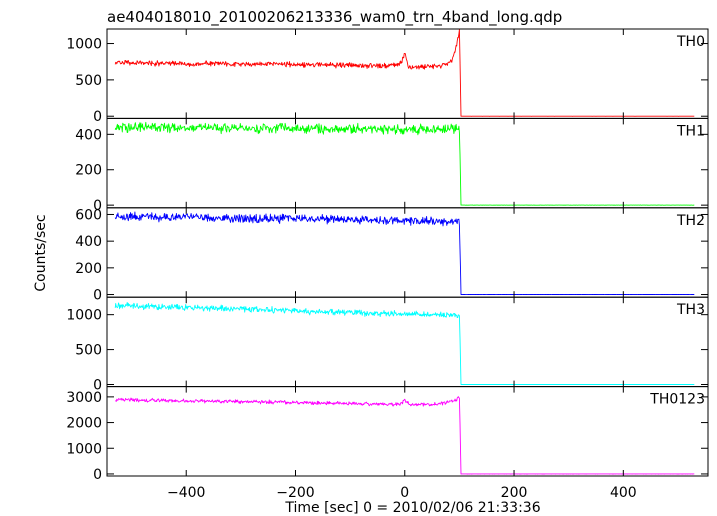 This screenshot has height=516, width=717. Describe the element at coordinates (186, 493) in the screenshot. I see `x-tick-label: −400` at that location.